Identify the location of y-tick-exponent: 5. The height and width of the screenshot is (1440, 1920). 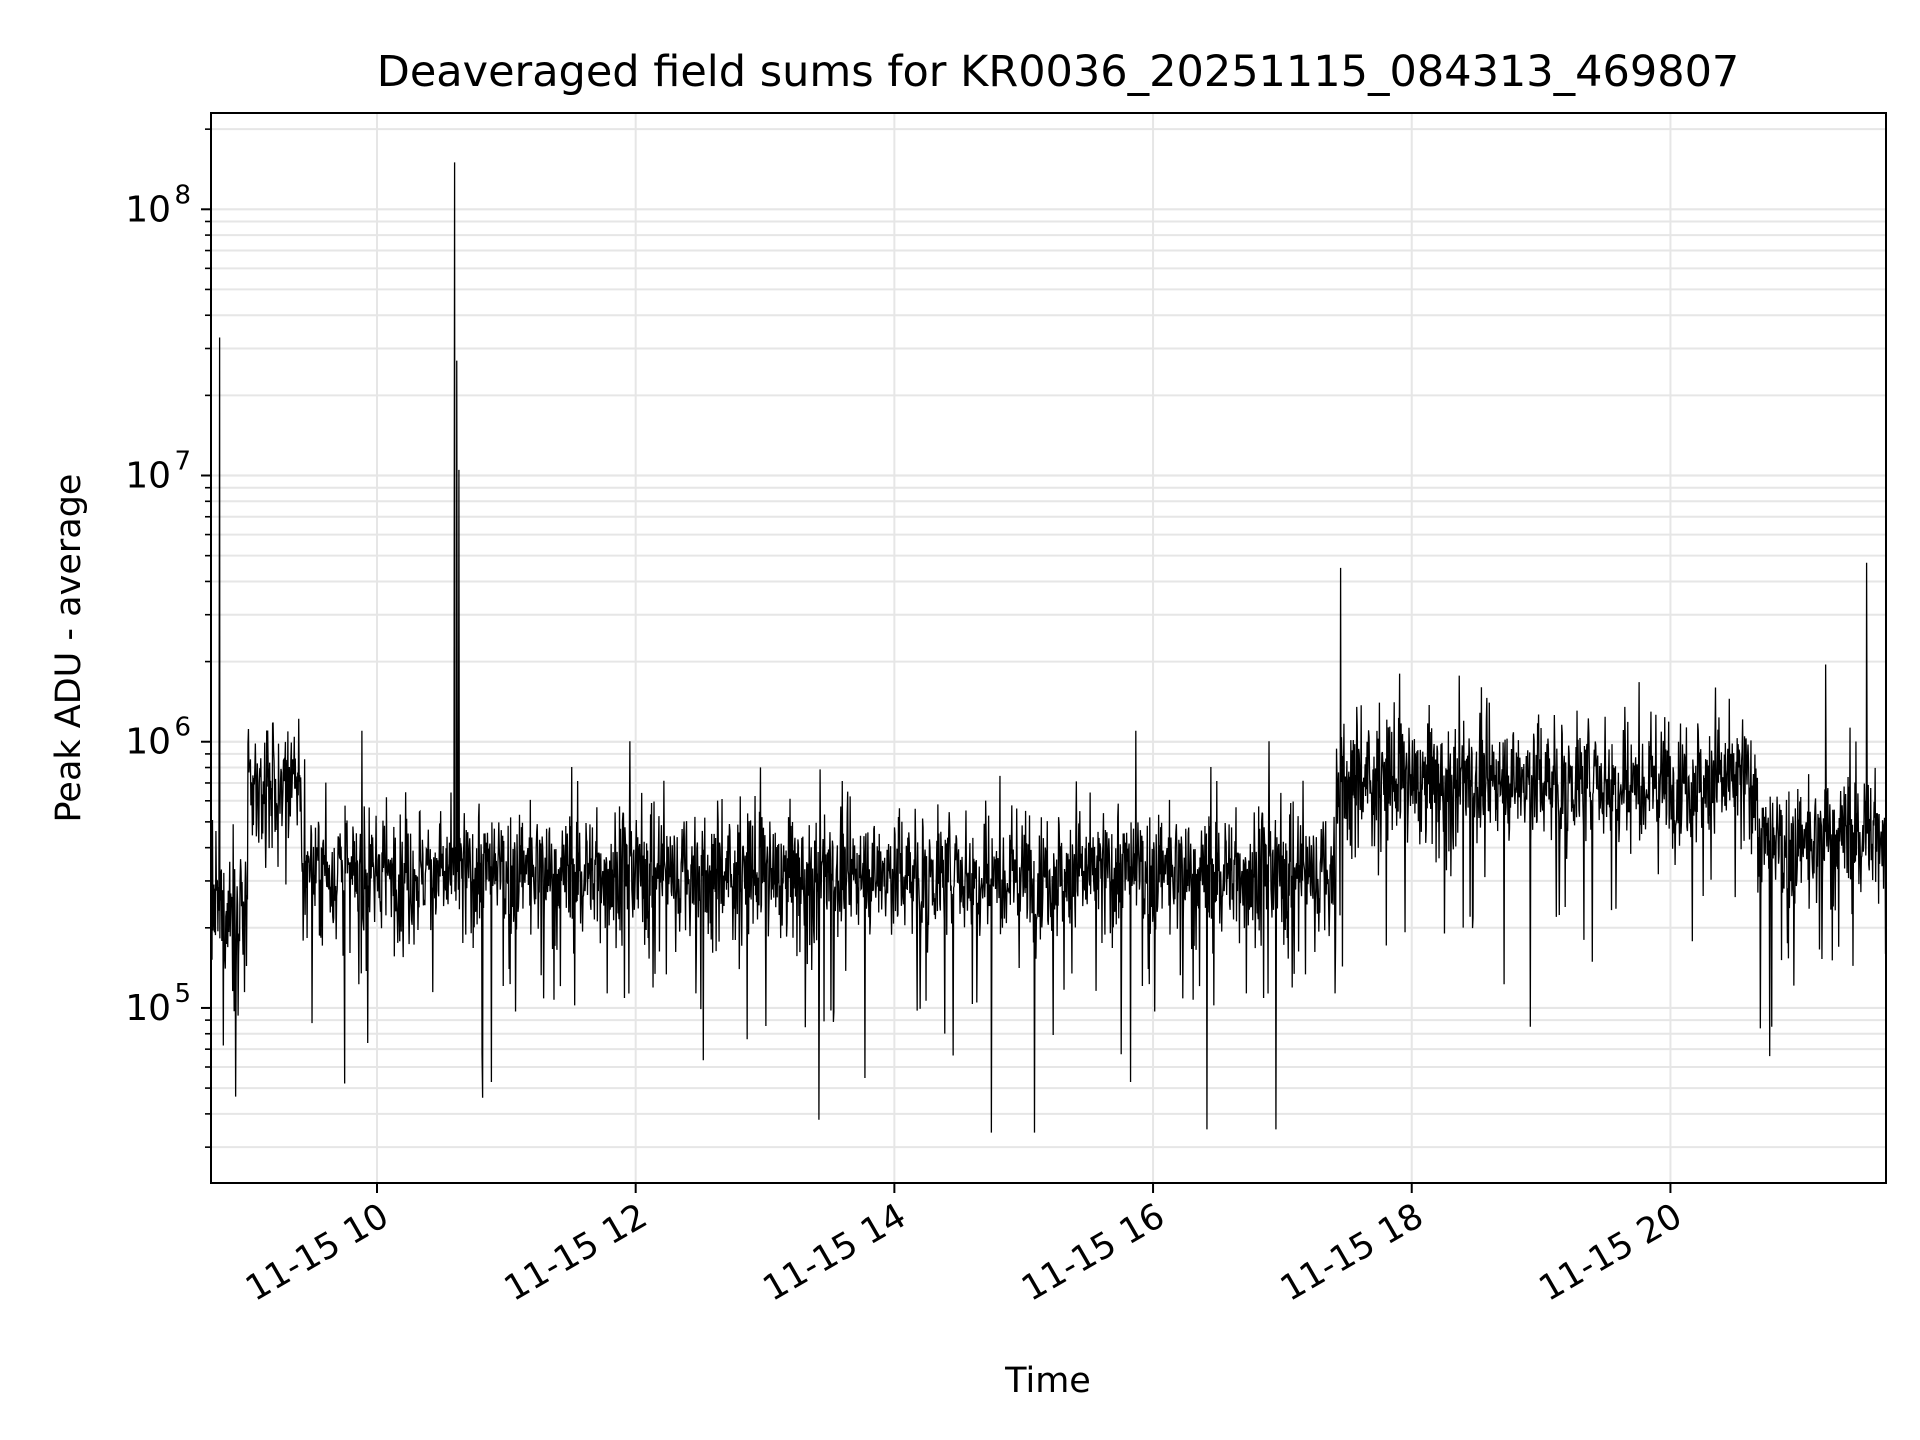
(182, 994).